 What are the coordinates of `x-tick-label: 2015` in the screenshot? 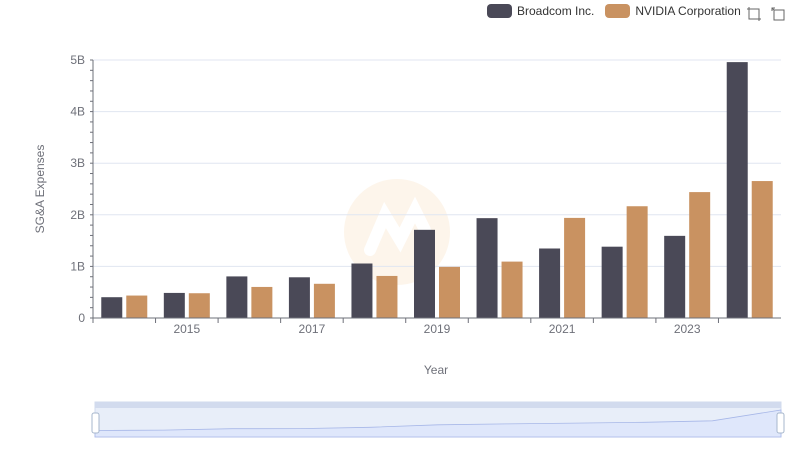 It's located at (186, 329).